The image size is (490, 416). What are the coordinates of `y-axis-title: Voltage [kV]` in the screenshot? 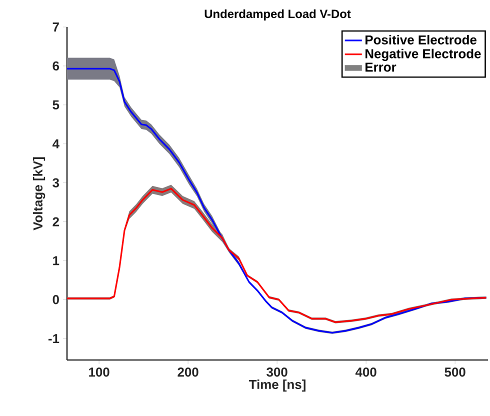 It's located at (39, 193).